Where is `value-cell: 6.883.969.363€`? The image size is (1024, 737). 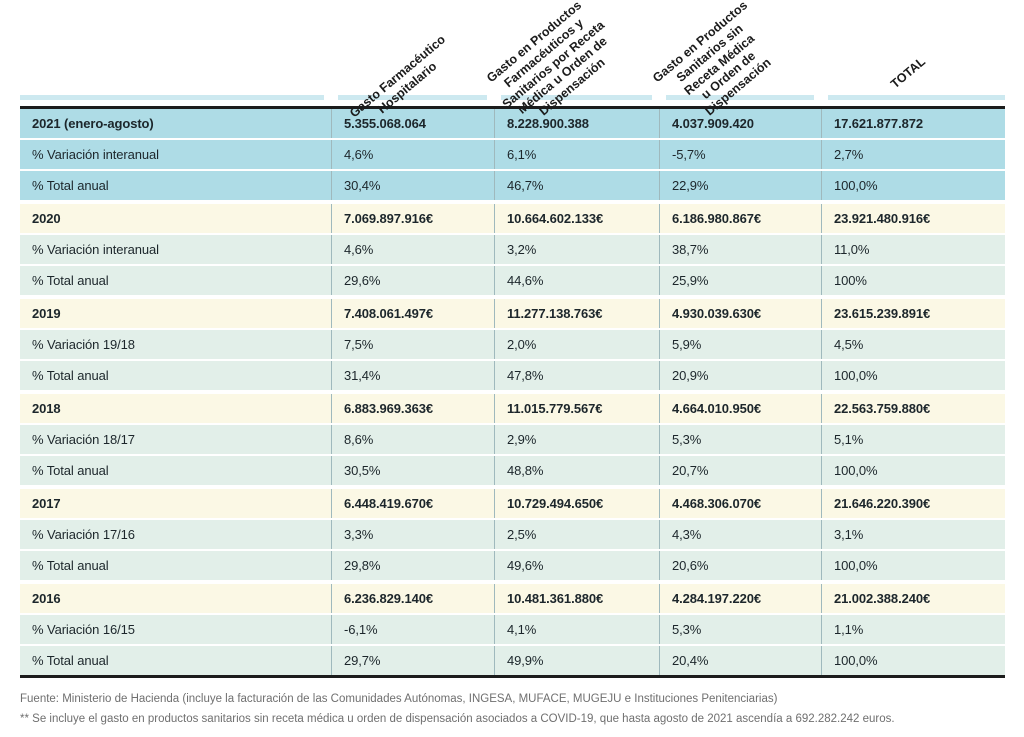 value-cell: 6.883.969.363€ is located at coordinates (412, 408).